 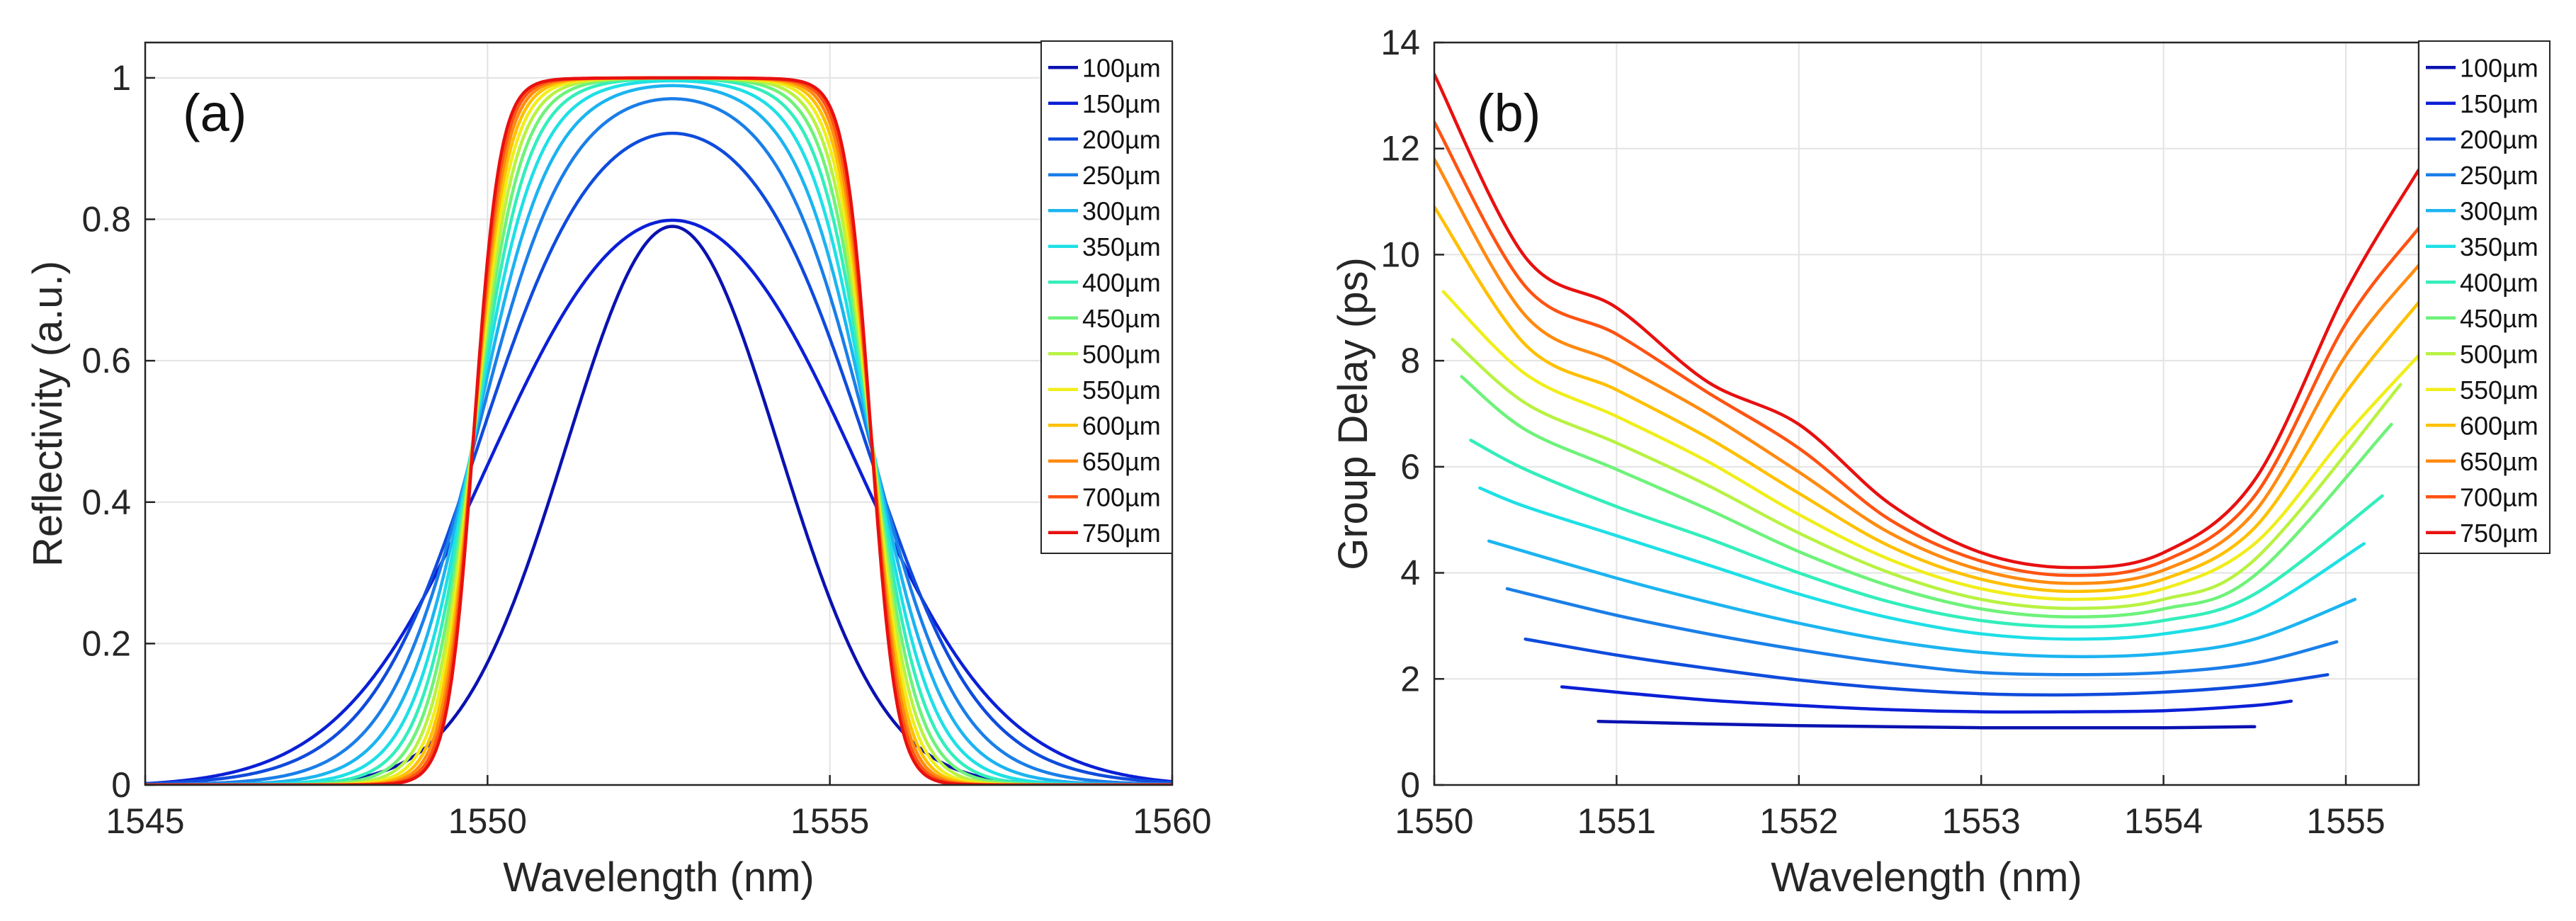 I want to click on x-tick-label: 1545, so click(x=145, y=821).